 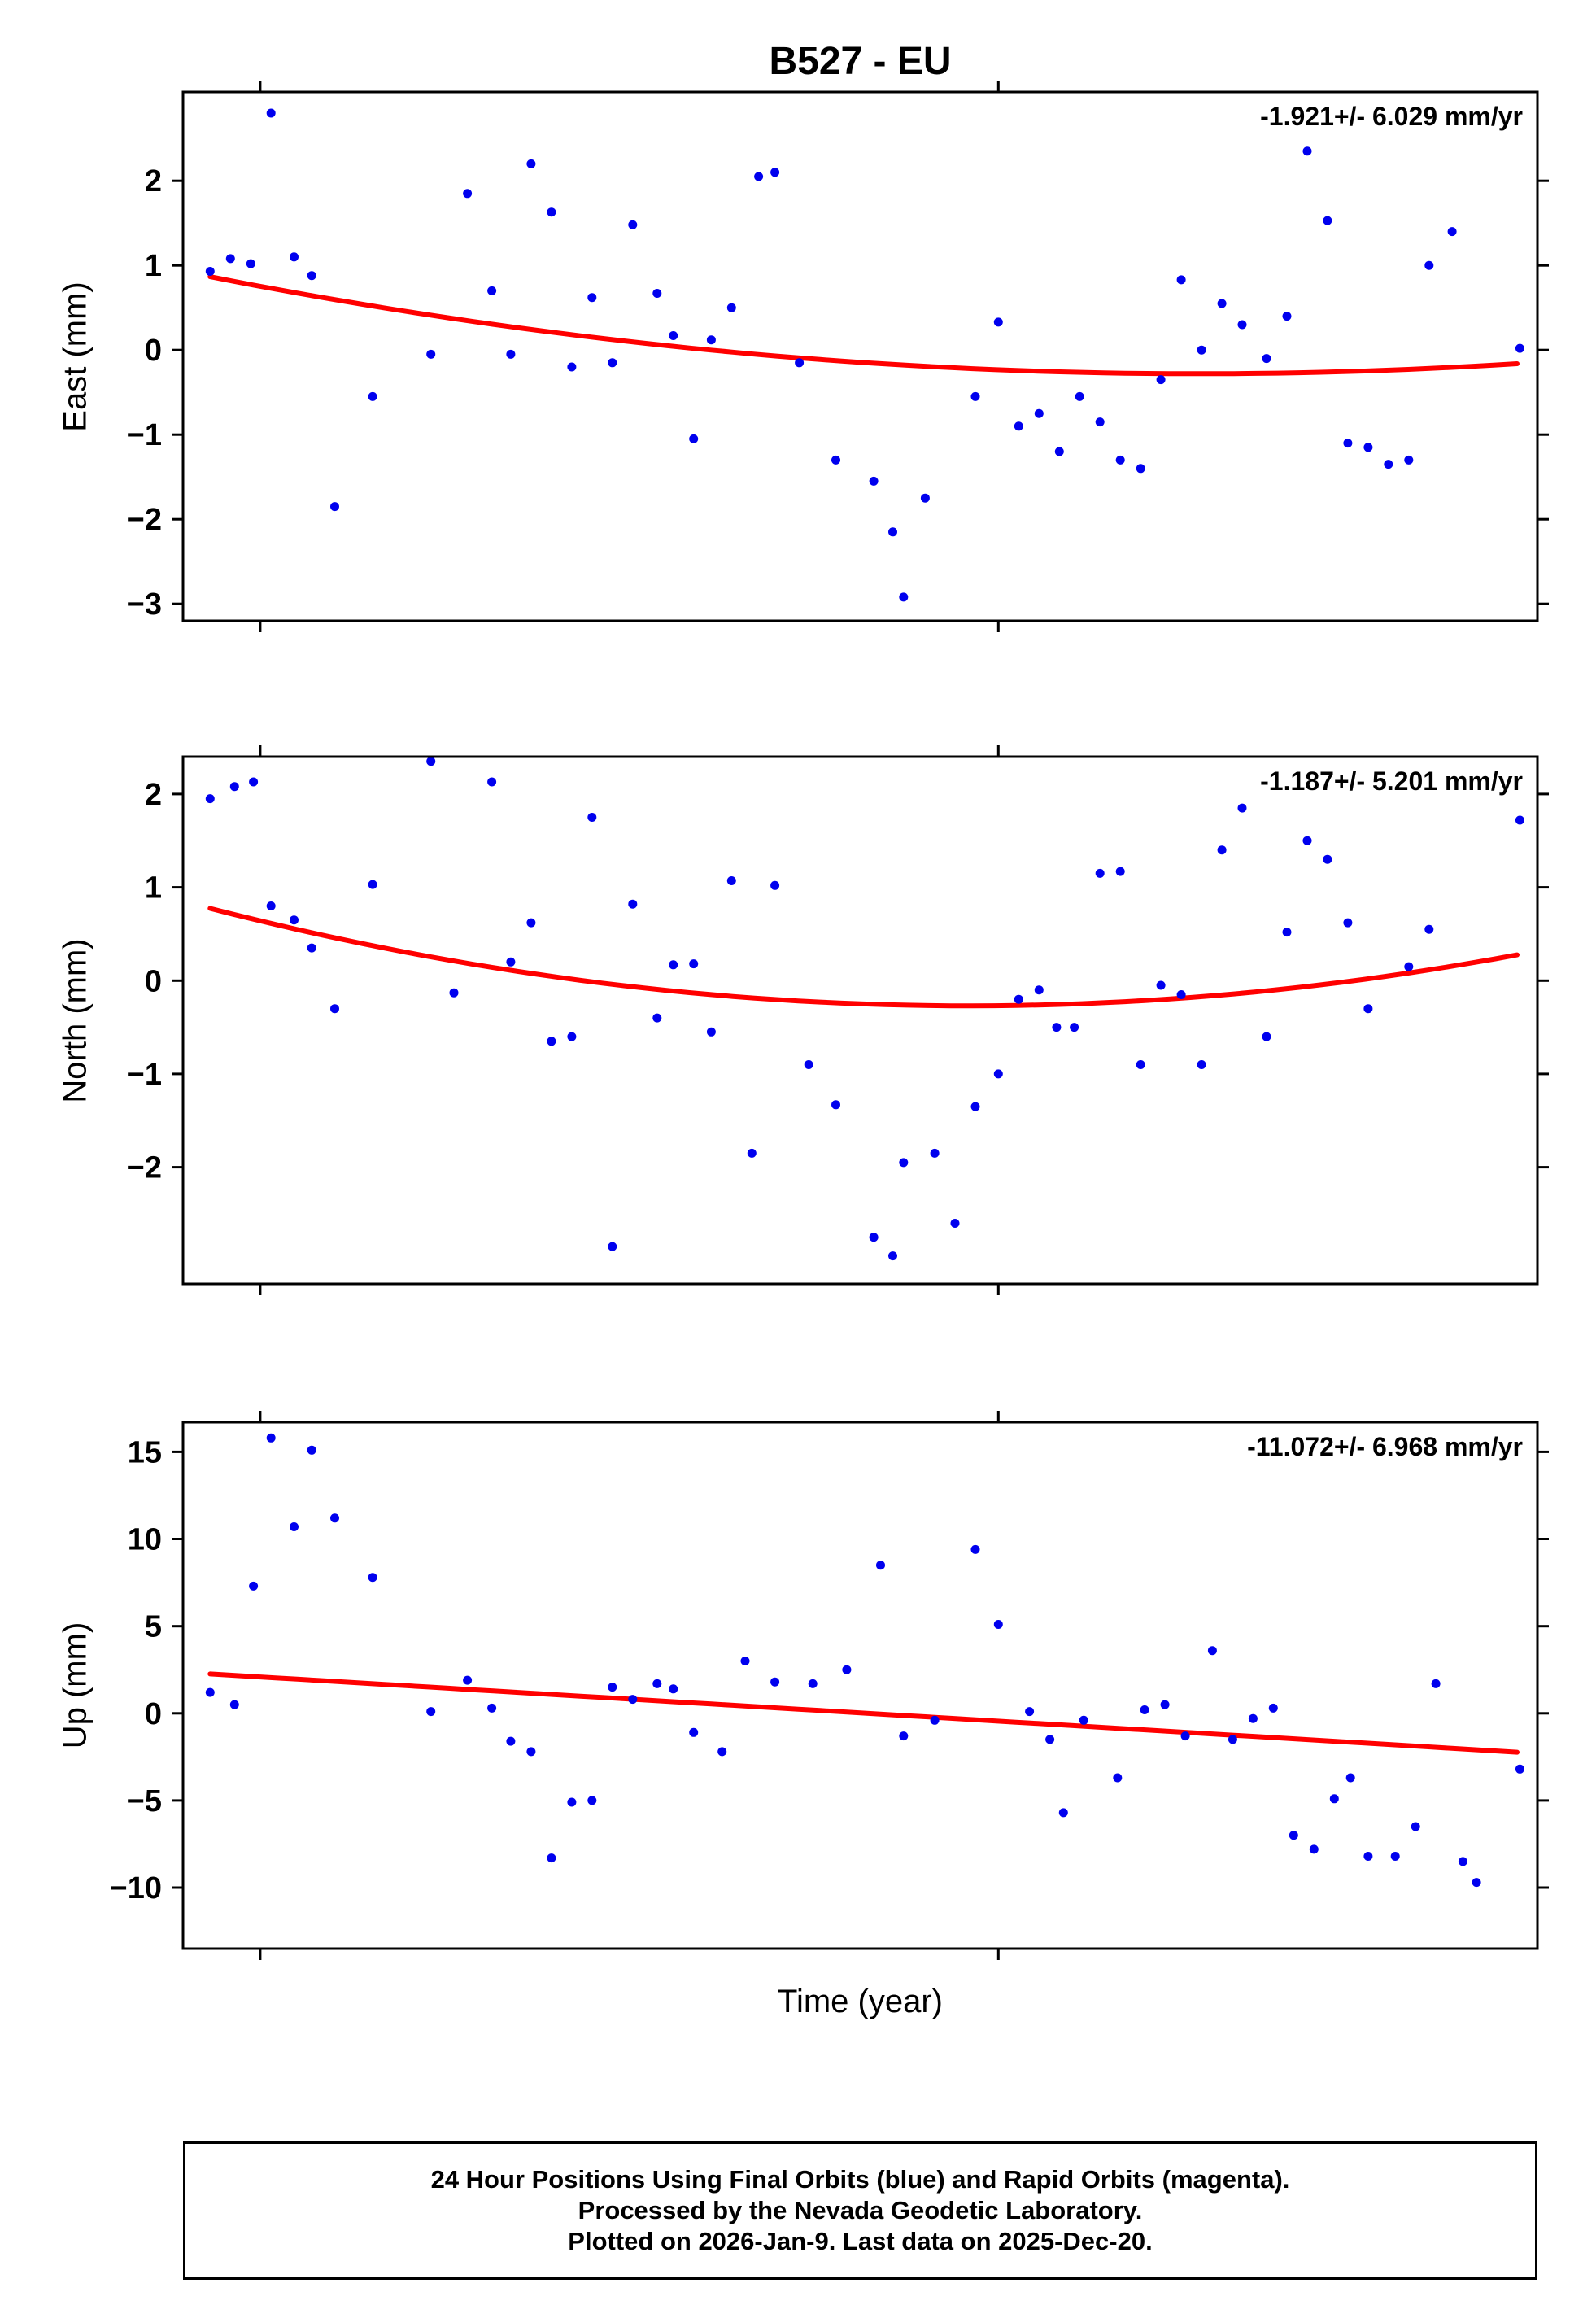 I want to click on y-tick-label: −2, so click(x=144, y=520).